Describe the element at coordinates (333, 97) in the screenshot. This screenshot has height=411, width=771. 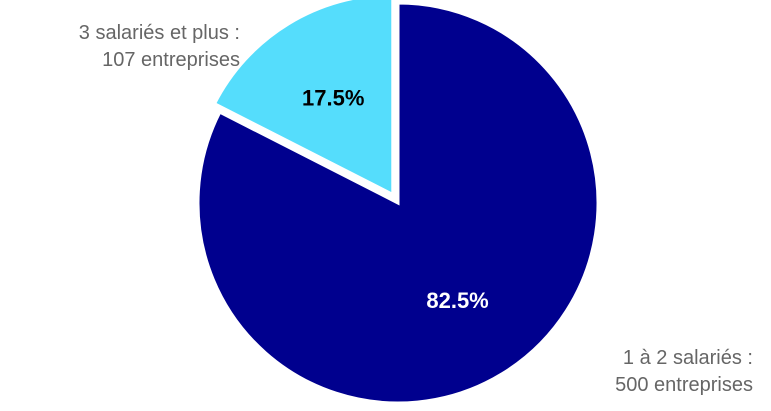
I see `data-label-3-salaries-et-plus: 17.5%` at that location.